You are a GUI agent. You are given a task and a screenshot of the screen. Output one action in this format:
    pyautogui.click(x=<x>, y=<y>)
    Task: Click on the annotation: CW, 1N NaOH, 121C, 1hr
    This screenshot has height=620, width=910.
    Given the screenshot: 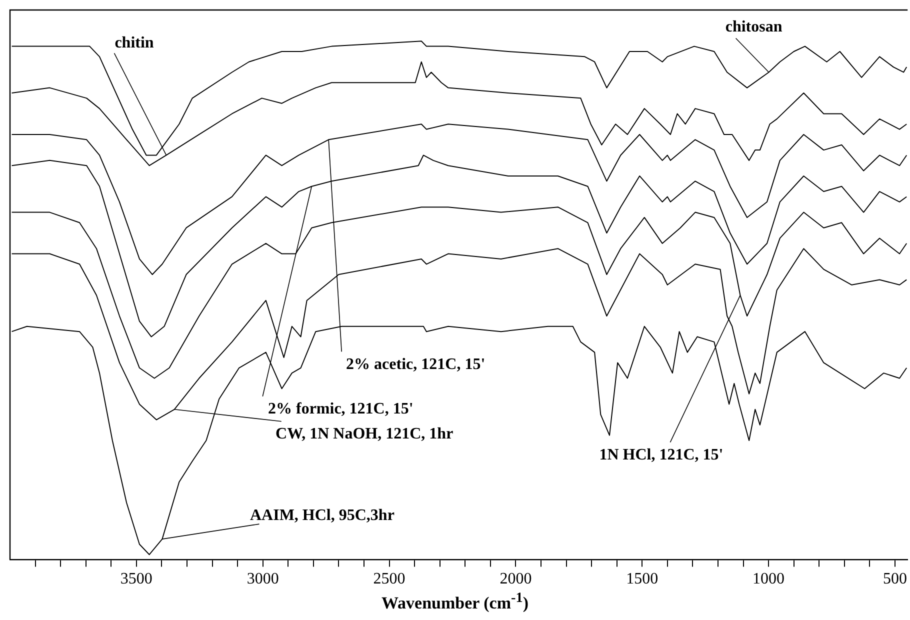 What is the action you would take?
    pyautogui.click(x=365, y=434)
    